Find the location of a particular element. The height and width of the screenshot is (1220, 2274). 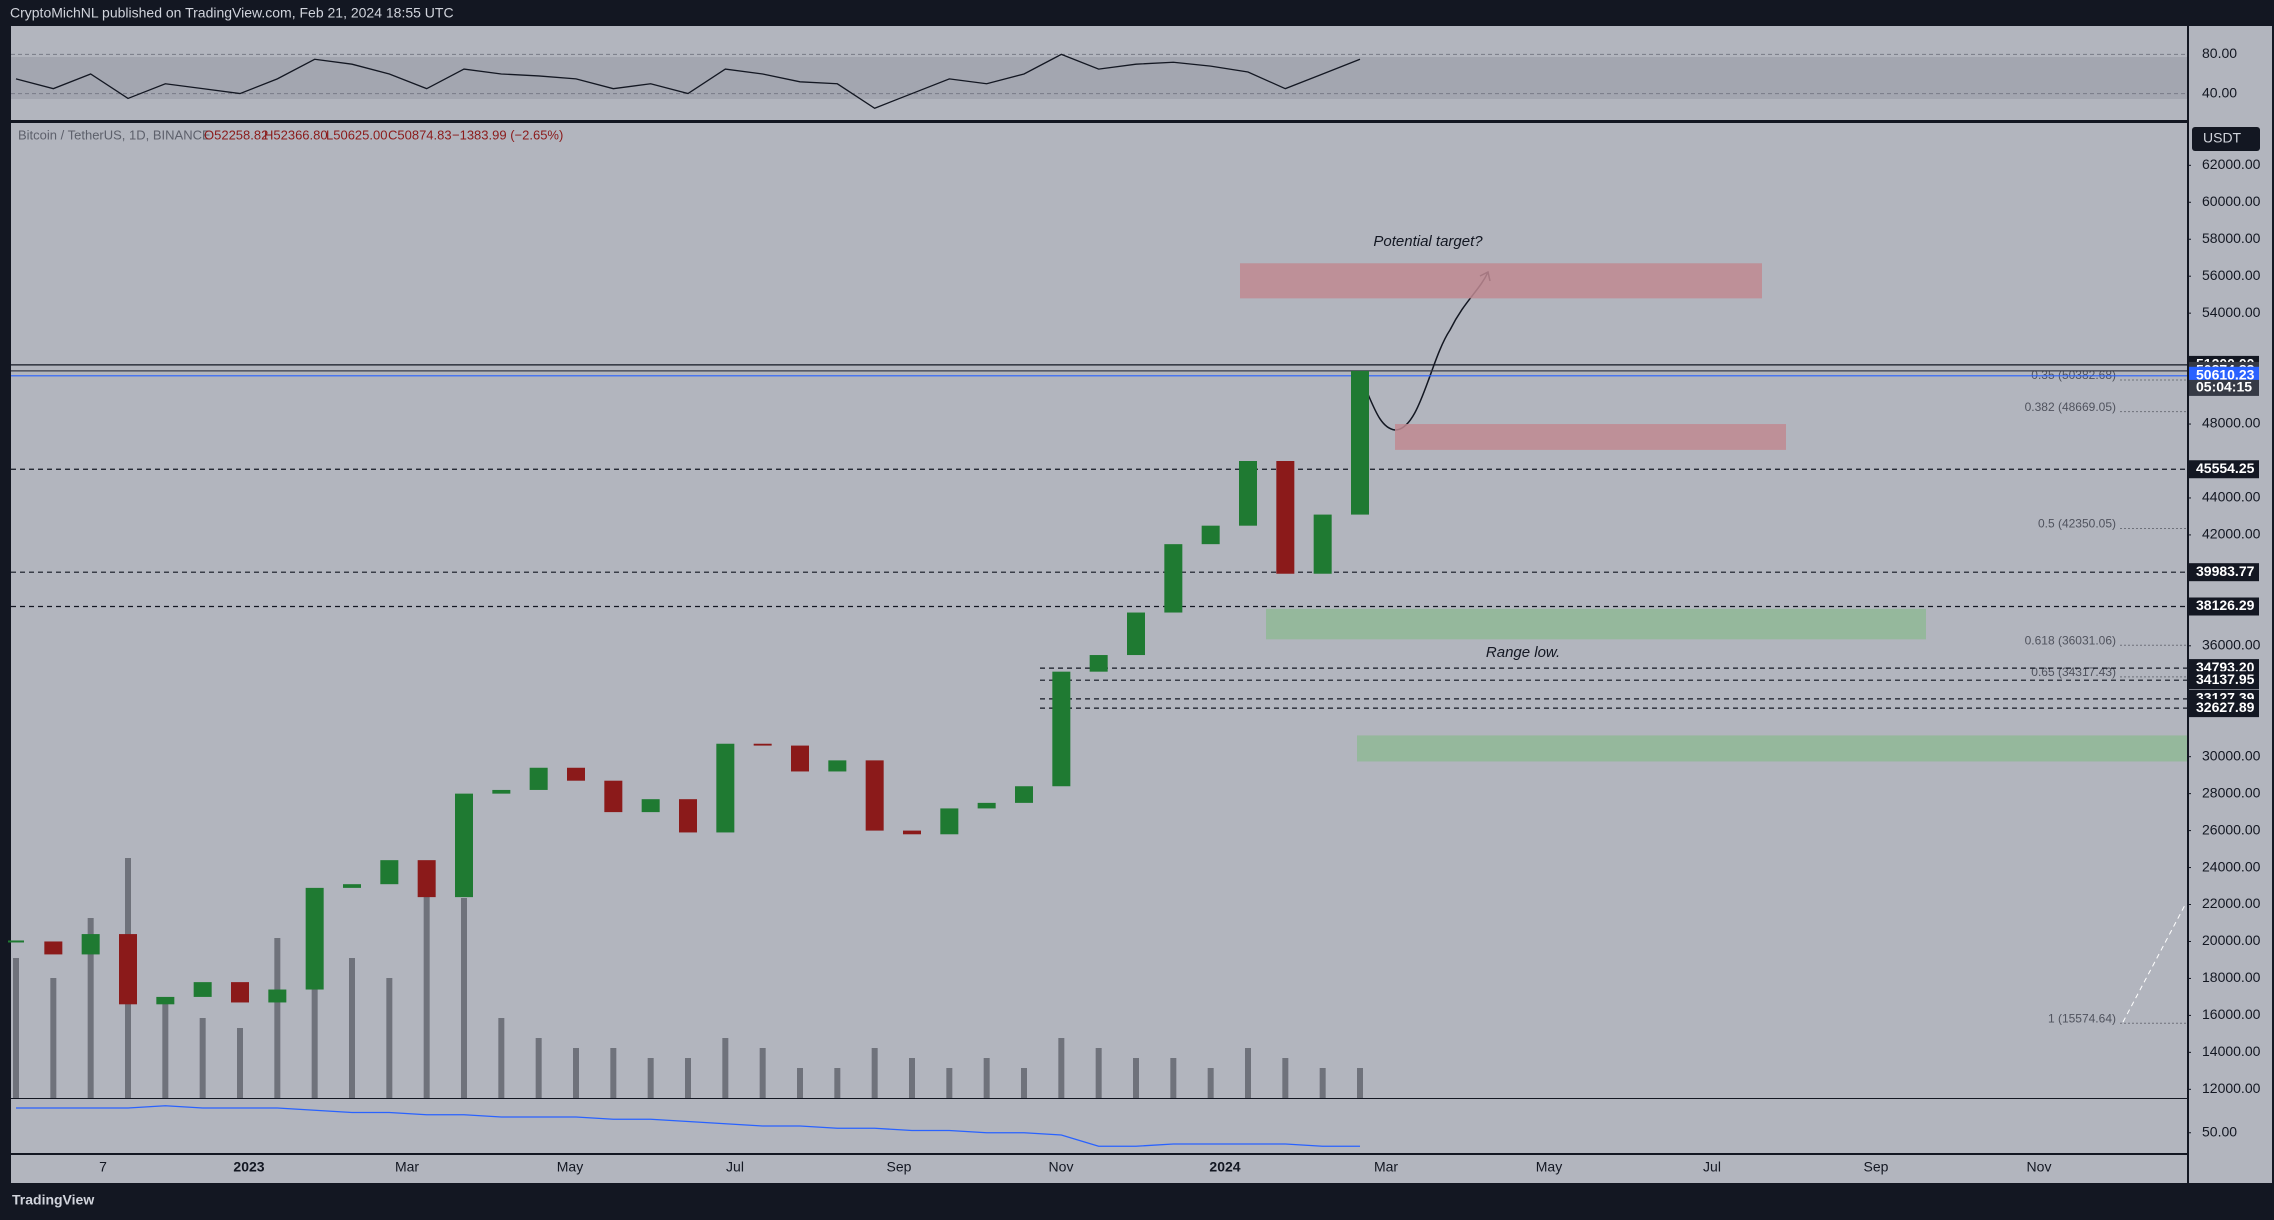

rsi-tick-label: 40.00 is located at coordinates (2219, 92).